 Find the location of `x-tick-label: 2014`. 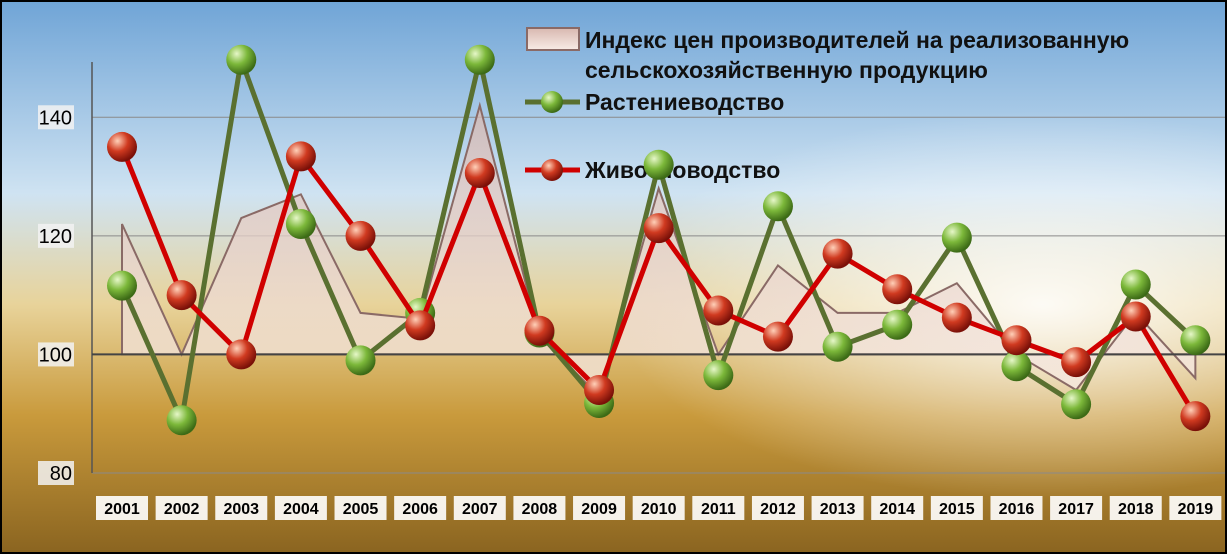

x-tick-label: 2014 is located at coordinates (897, 509).